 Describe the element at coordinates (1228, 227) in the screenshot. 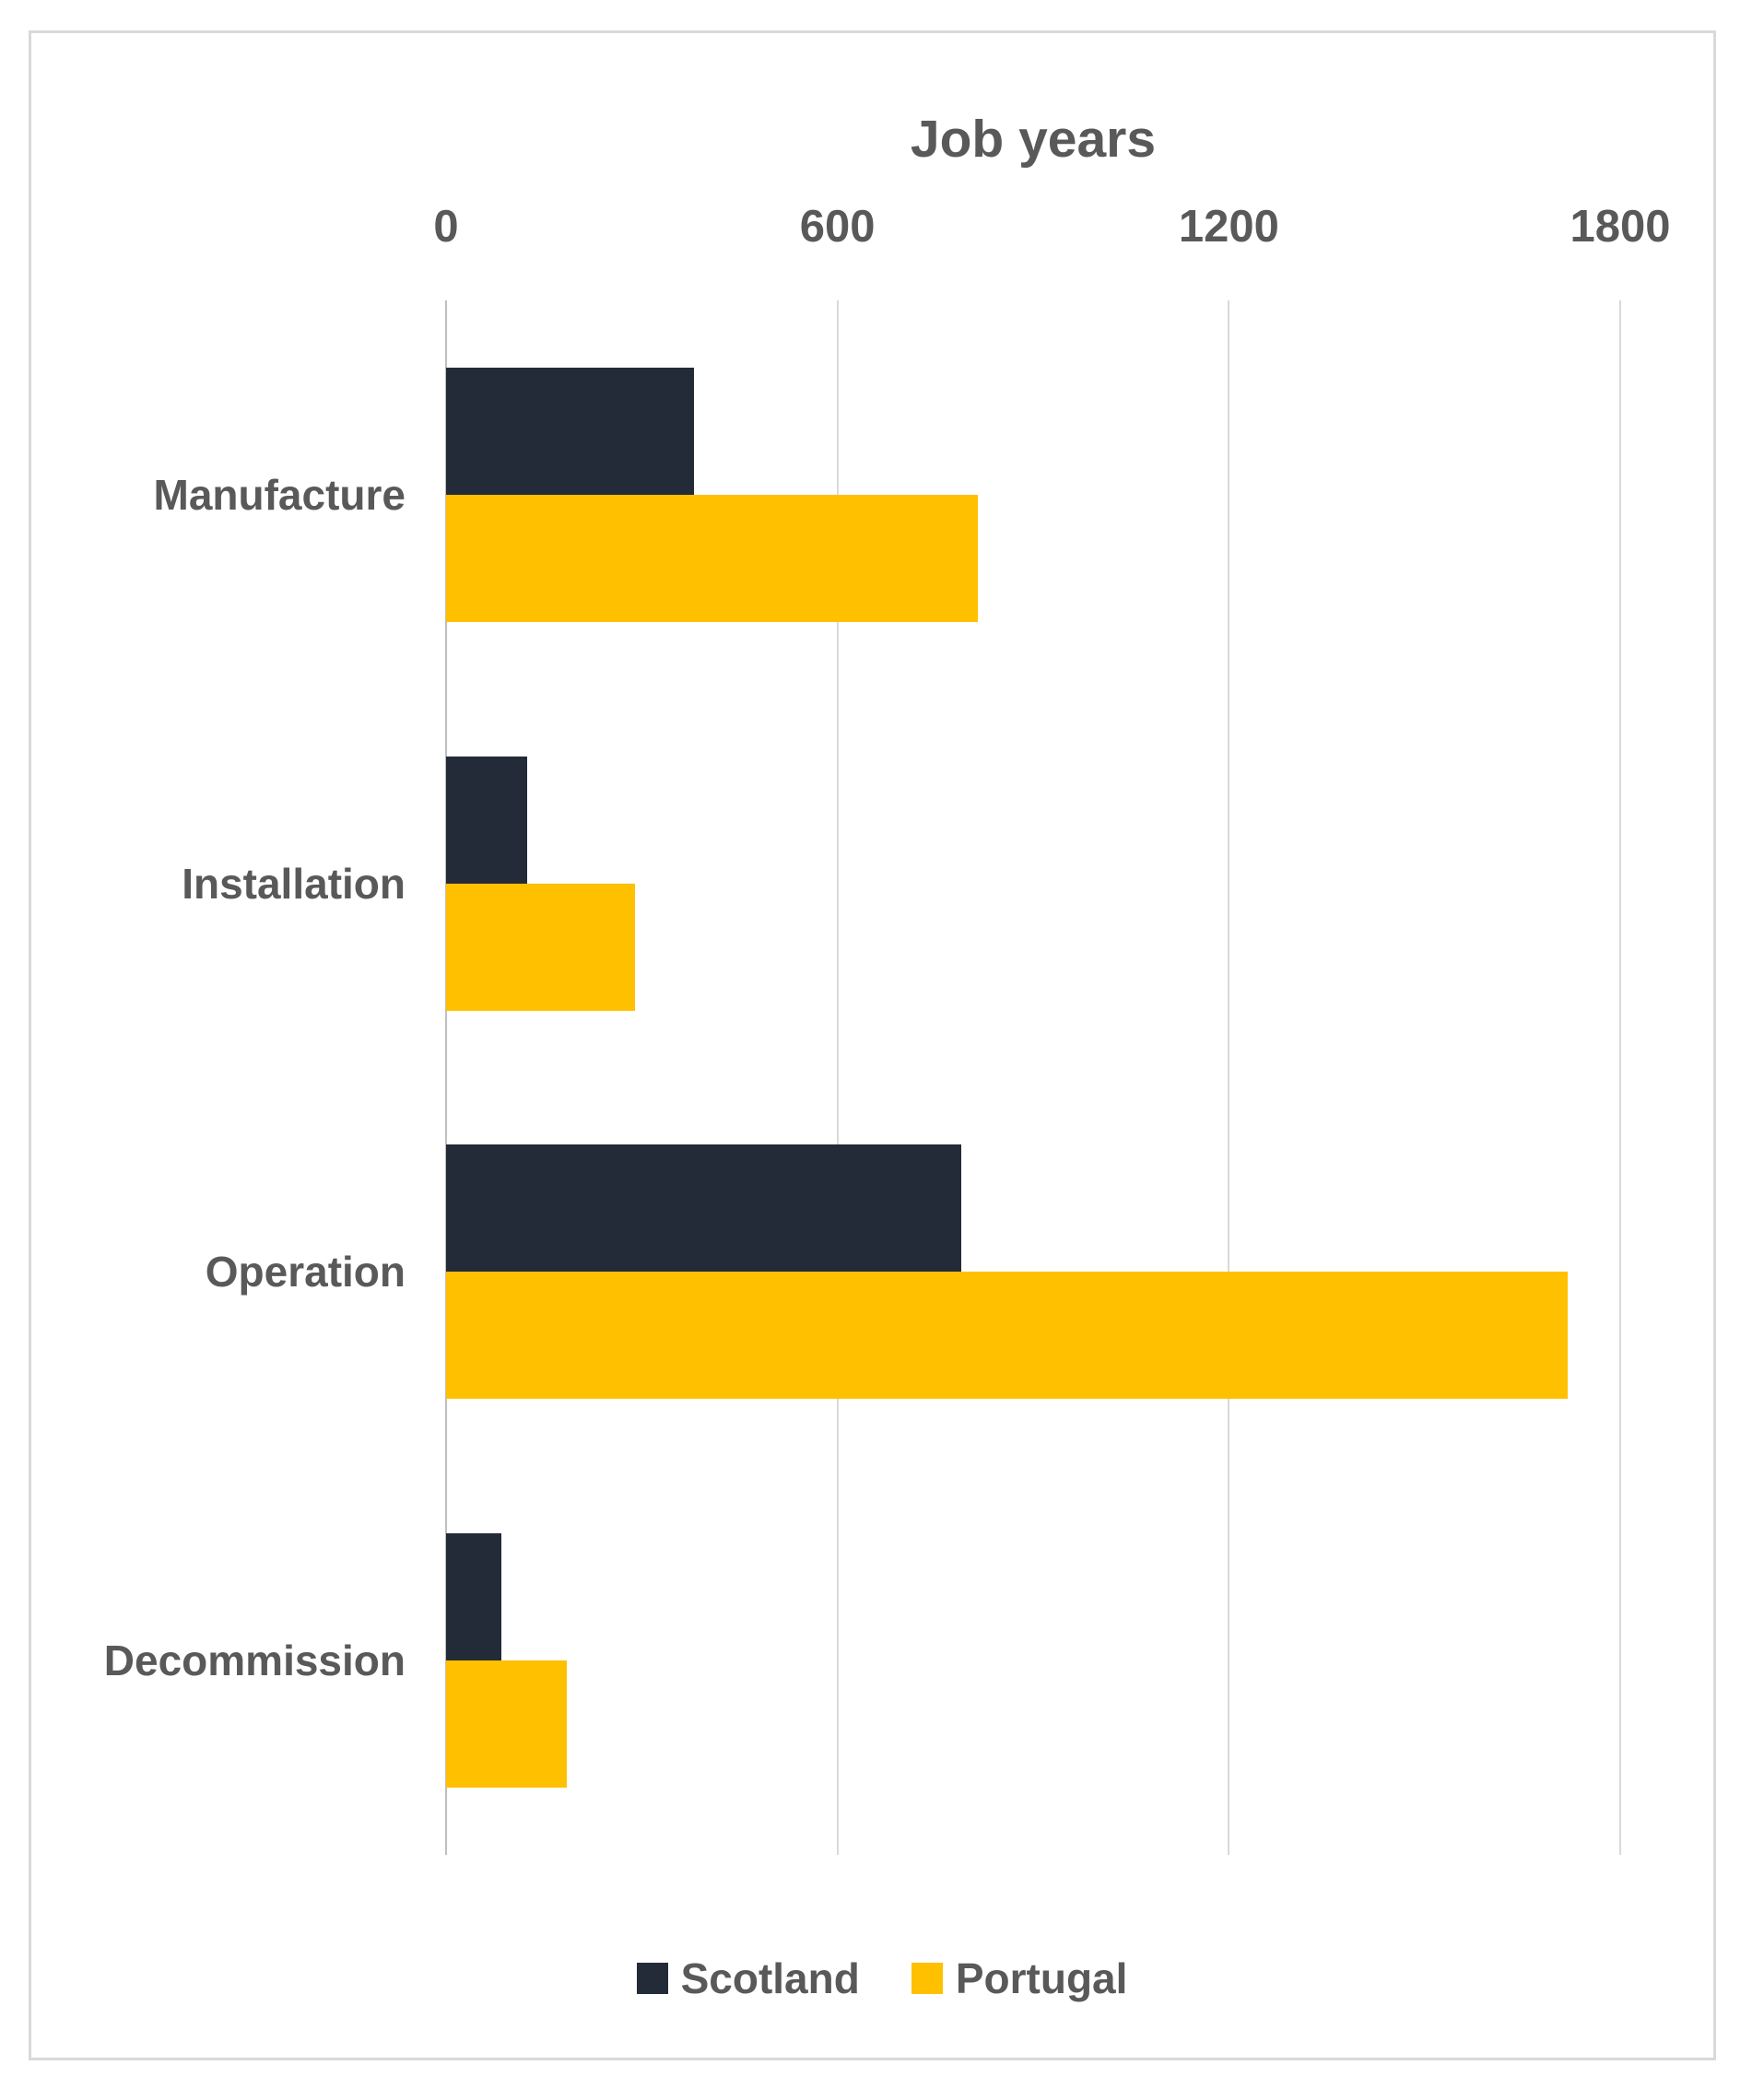

I see `x-tick-label: 1200` at that location.